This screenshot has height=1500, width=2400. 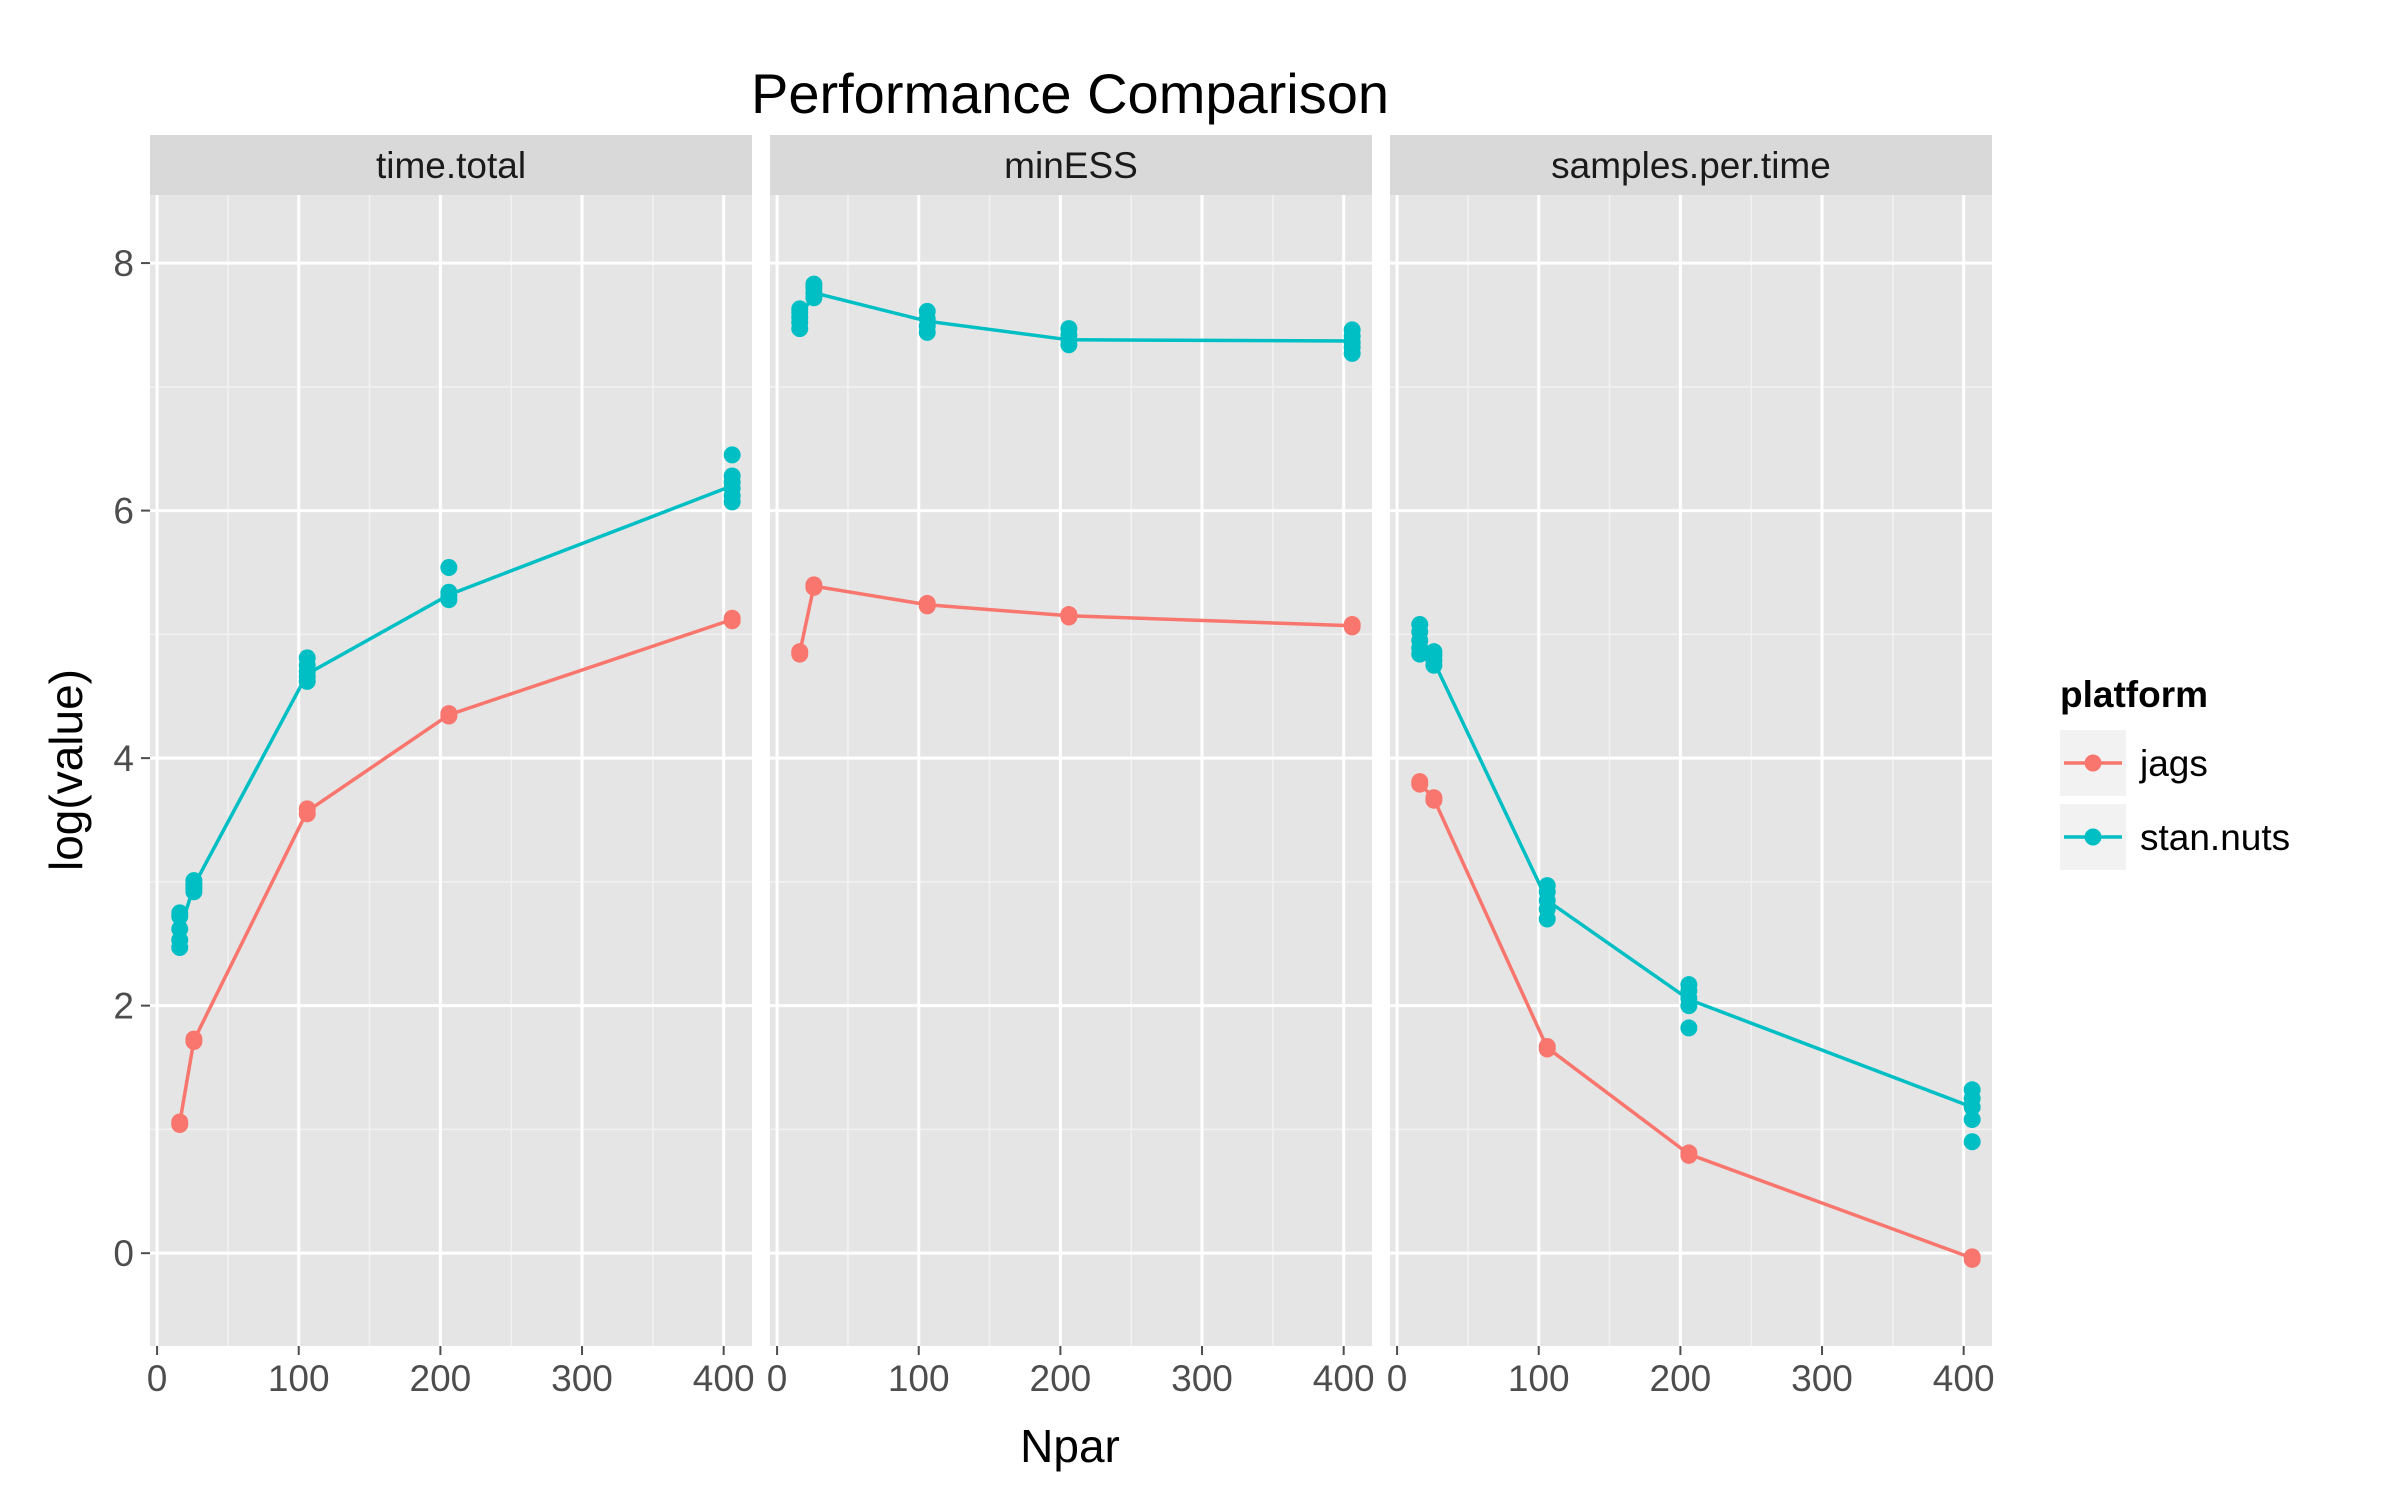 I want to click on legend-entry-stan-nuts: stan.nuts, so click(x=2175, y=837).